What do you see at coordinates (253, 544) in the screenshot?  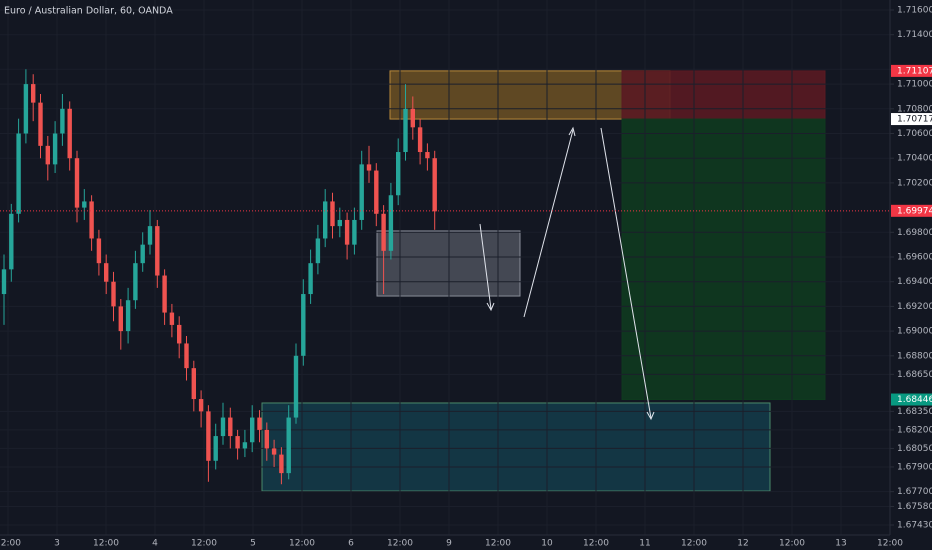 I see `x-tick-label: 5` at bounding box center [253, 544].